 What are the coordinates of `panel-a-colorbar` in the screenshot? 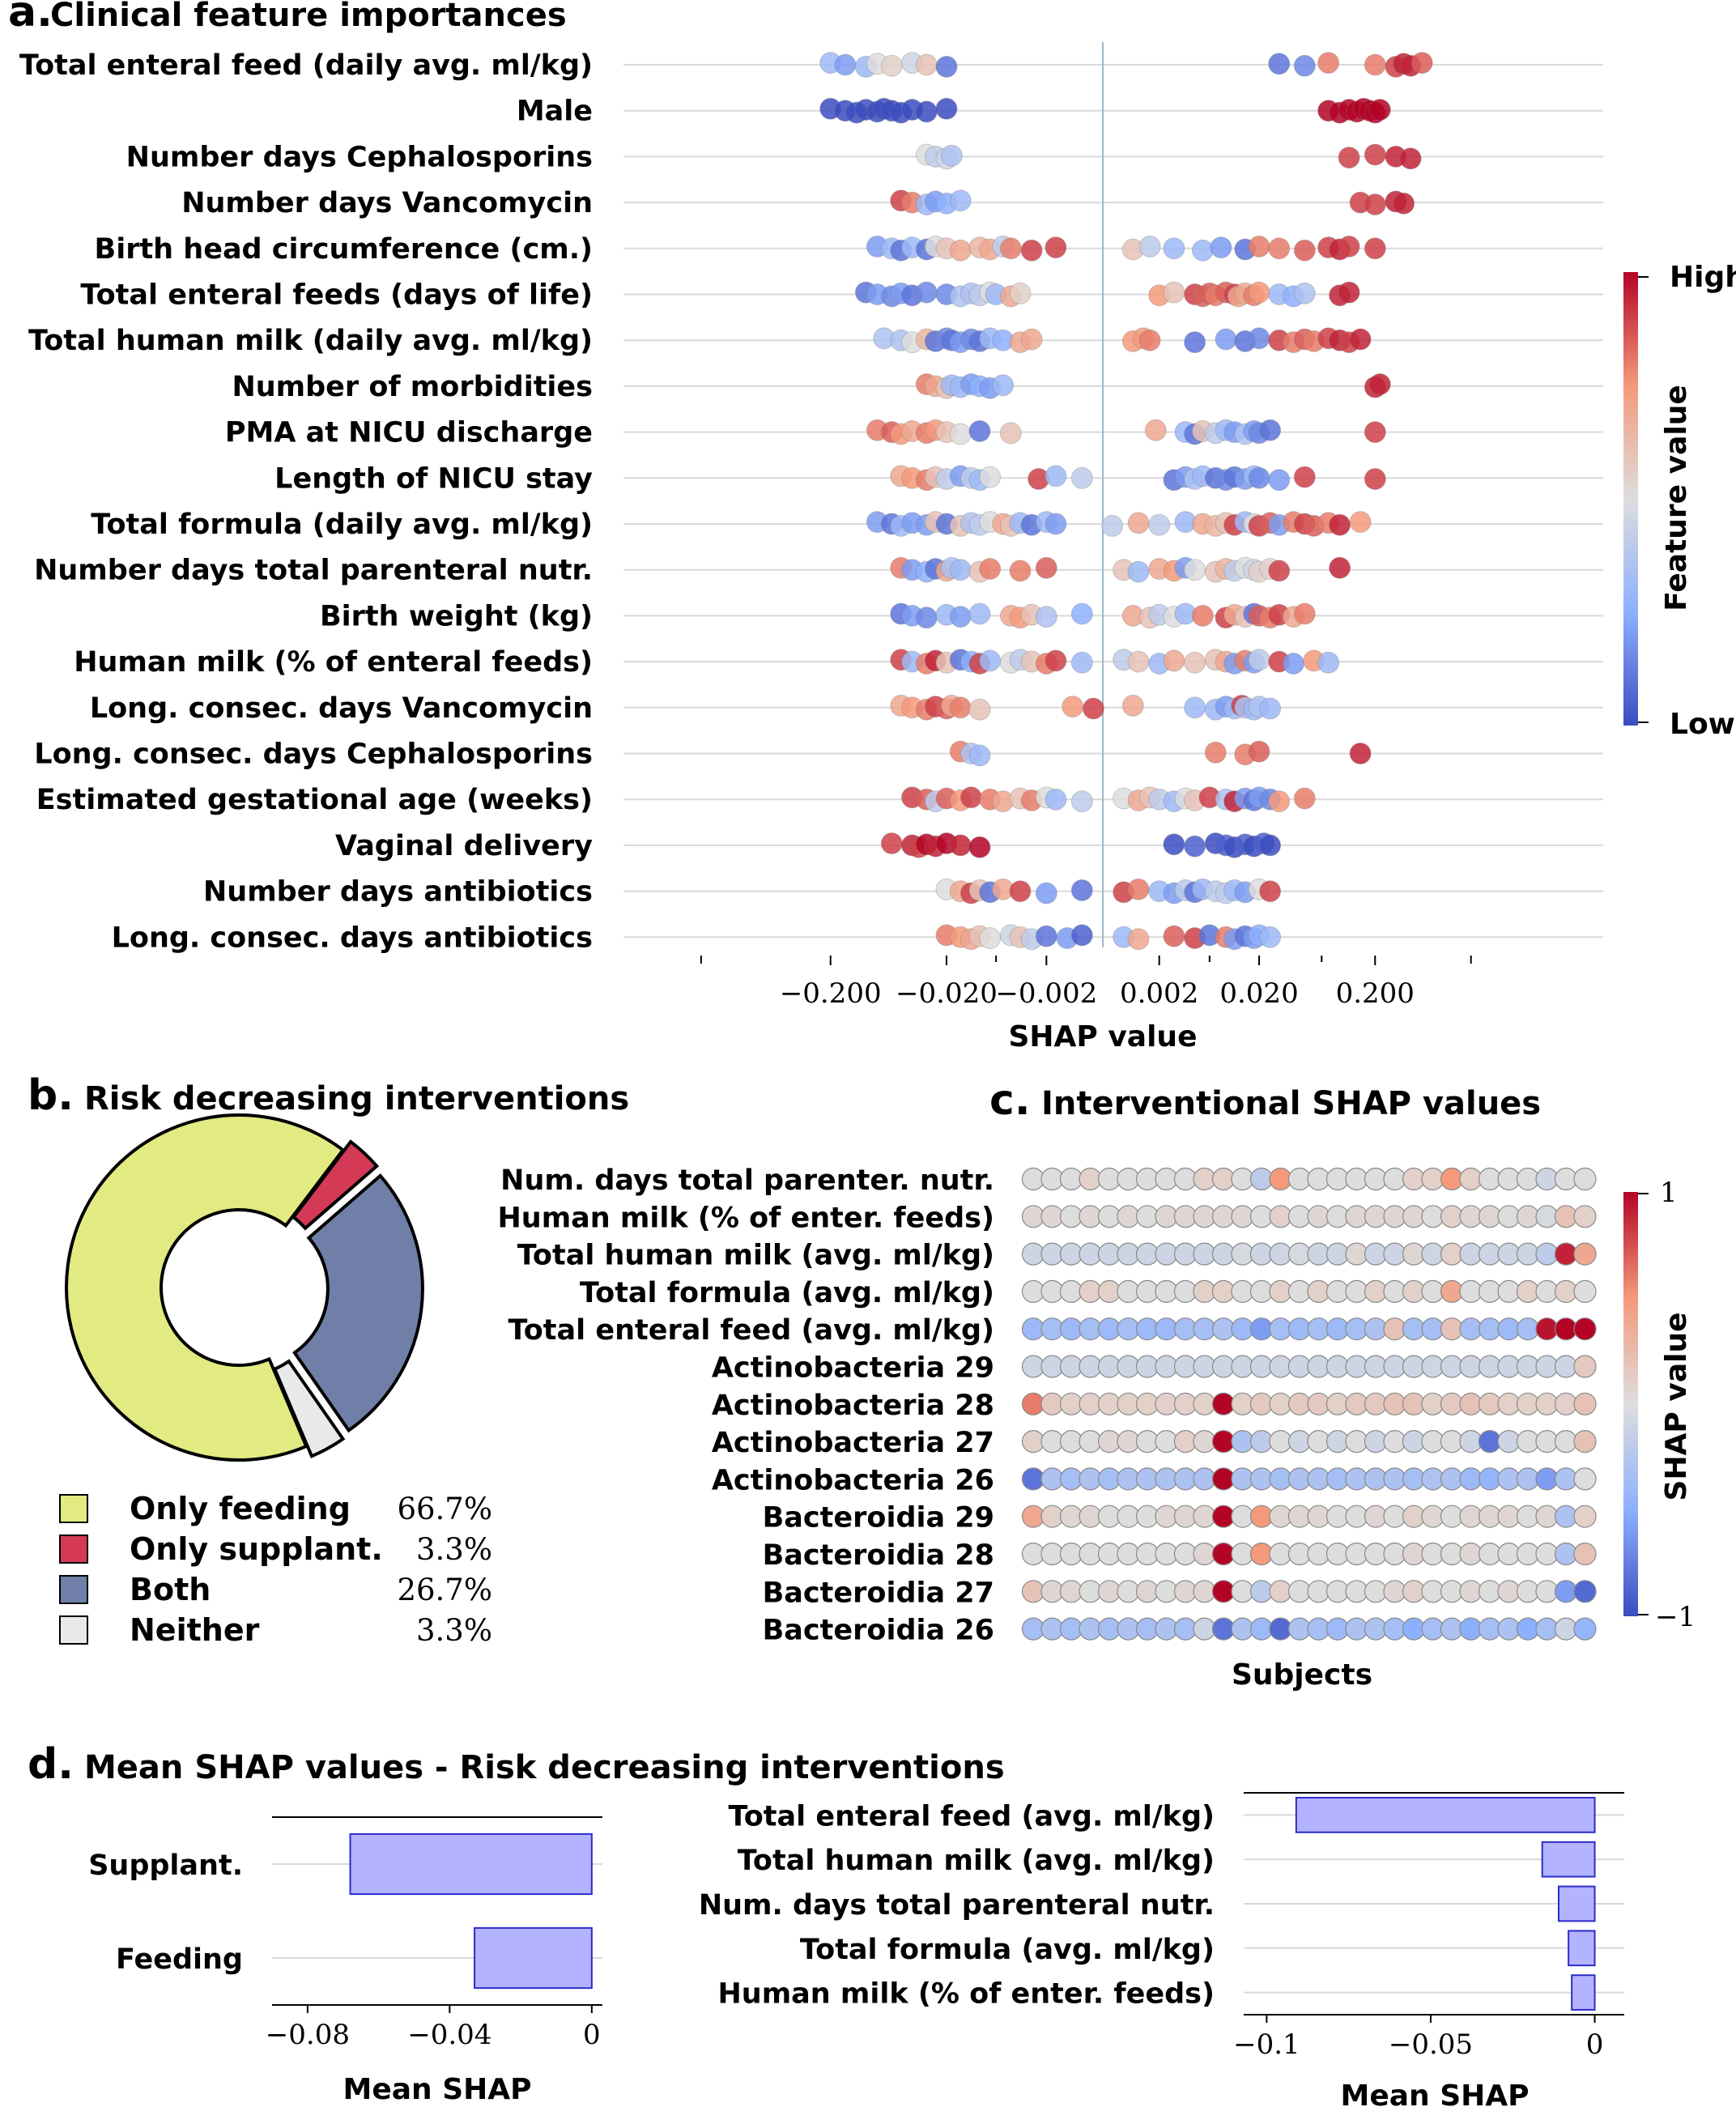 It's located at (1630, 499).